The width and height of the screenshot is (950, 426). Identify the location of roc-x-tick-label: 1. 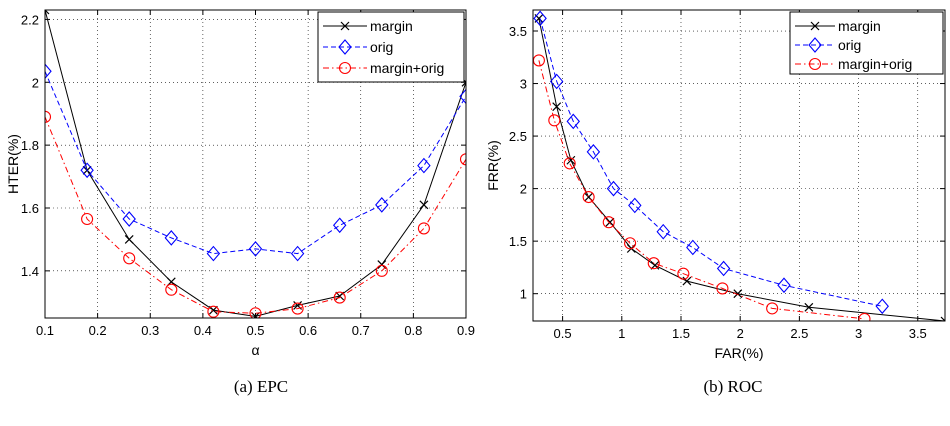
(621, 333).